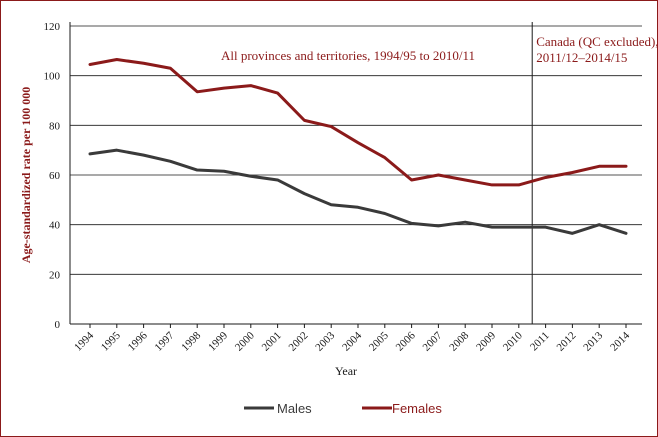 Image resolution: width=658 pixels, height=437 pixels. What do you see at coordinates (52, 27) in the screenshot?
I see `y-tick-label-120: 120` at bounding box center [52, 27].